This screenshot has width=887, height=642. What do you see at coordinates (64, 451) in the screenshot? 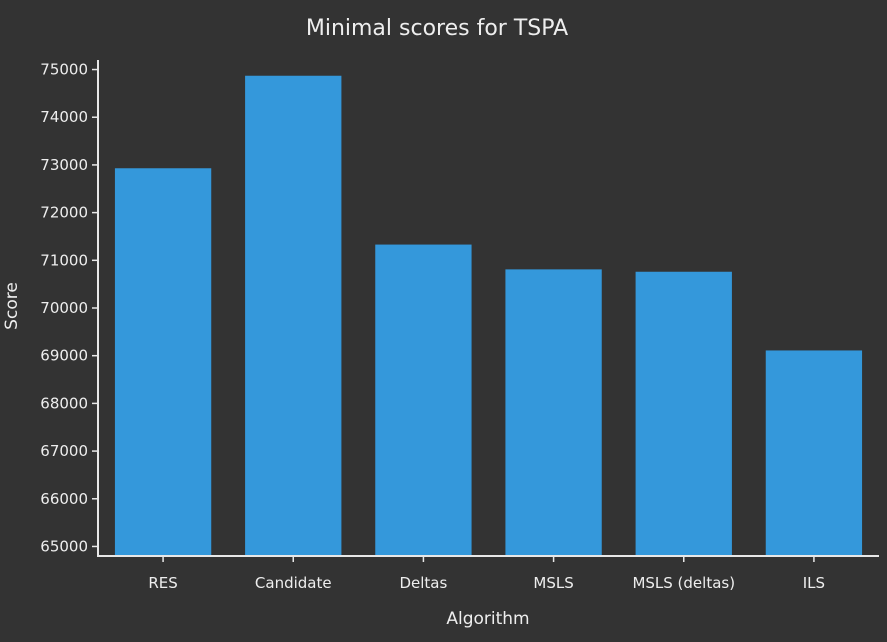
I see `y-tick-label: 67000` at bounding box center [64, 451].